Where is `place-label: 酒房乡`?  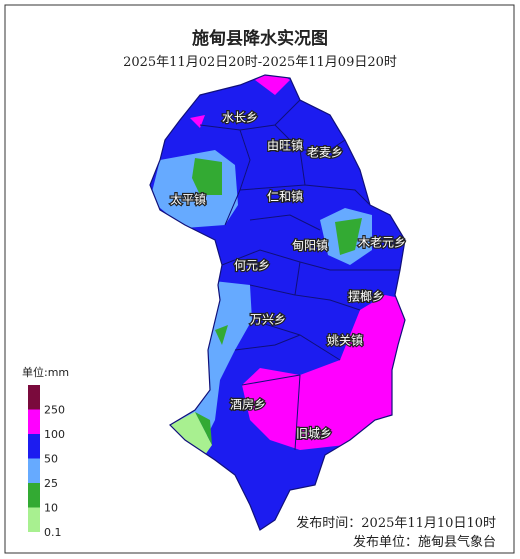
place-label: 酒房乡 is located at coordinates (248, 404).